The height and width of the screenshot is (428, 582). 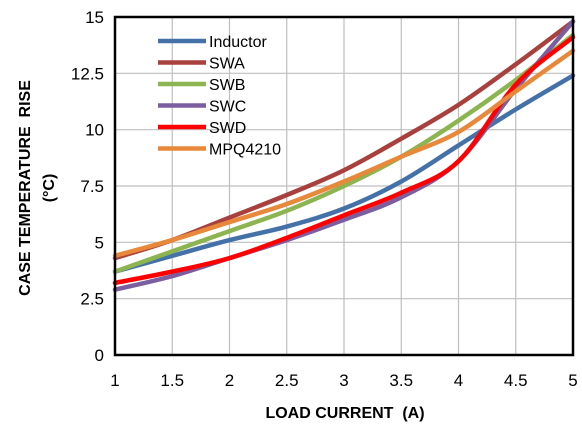 I want to click on legend: Inductor SWA SWB SWC SWD MPQ4210, so click(x=219, y=96).